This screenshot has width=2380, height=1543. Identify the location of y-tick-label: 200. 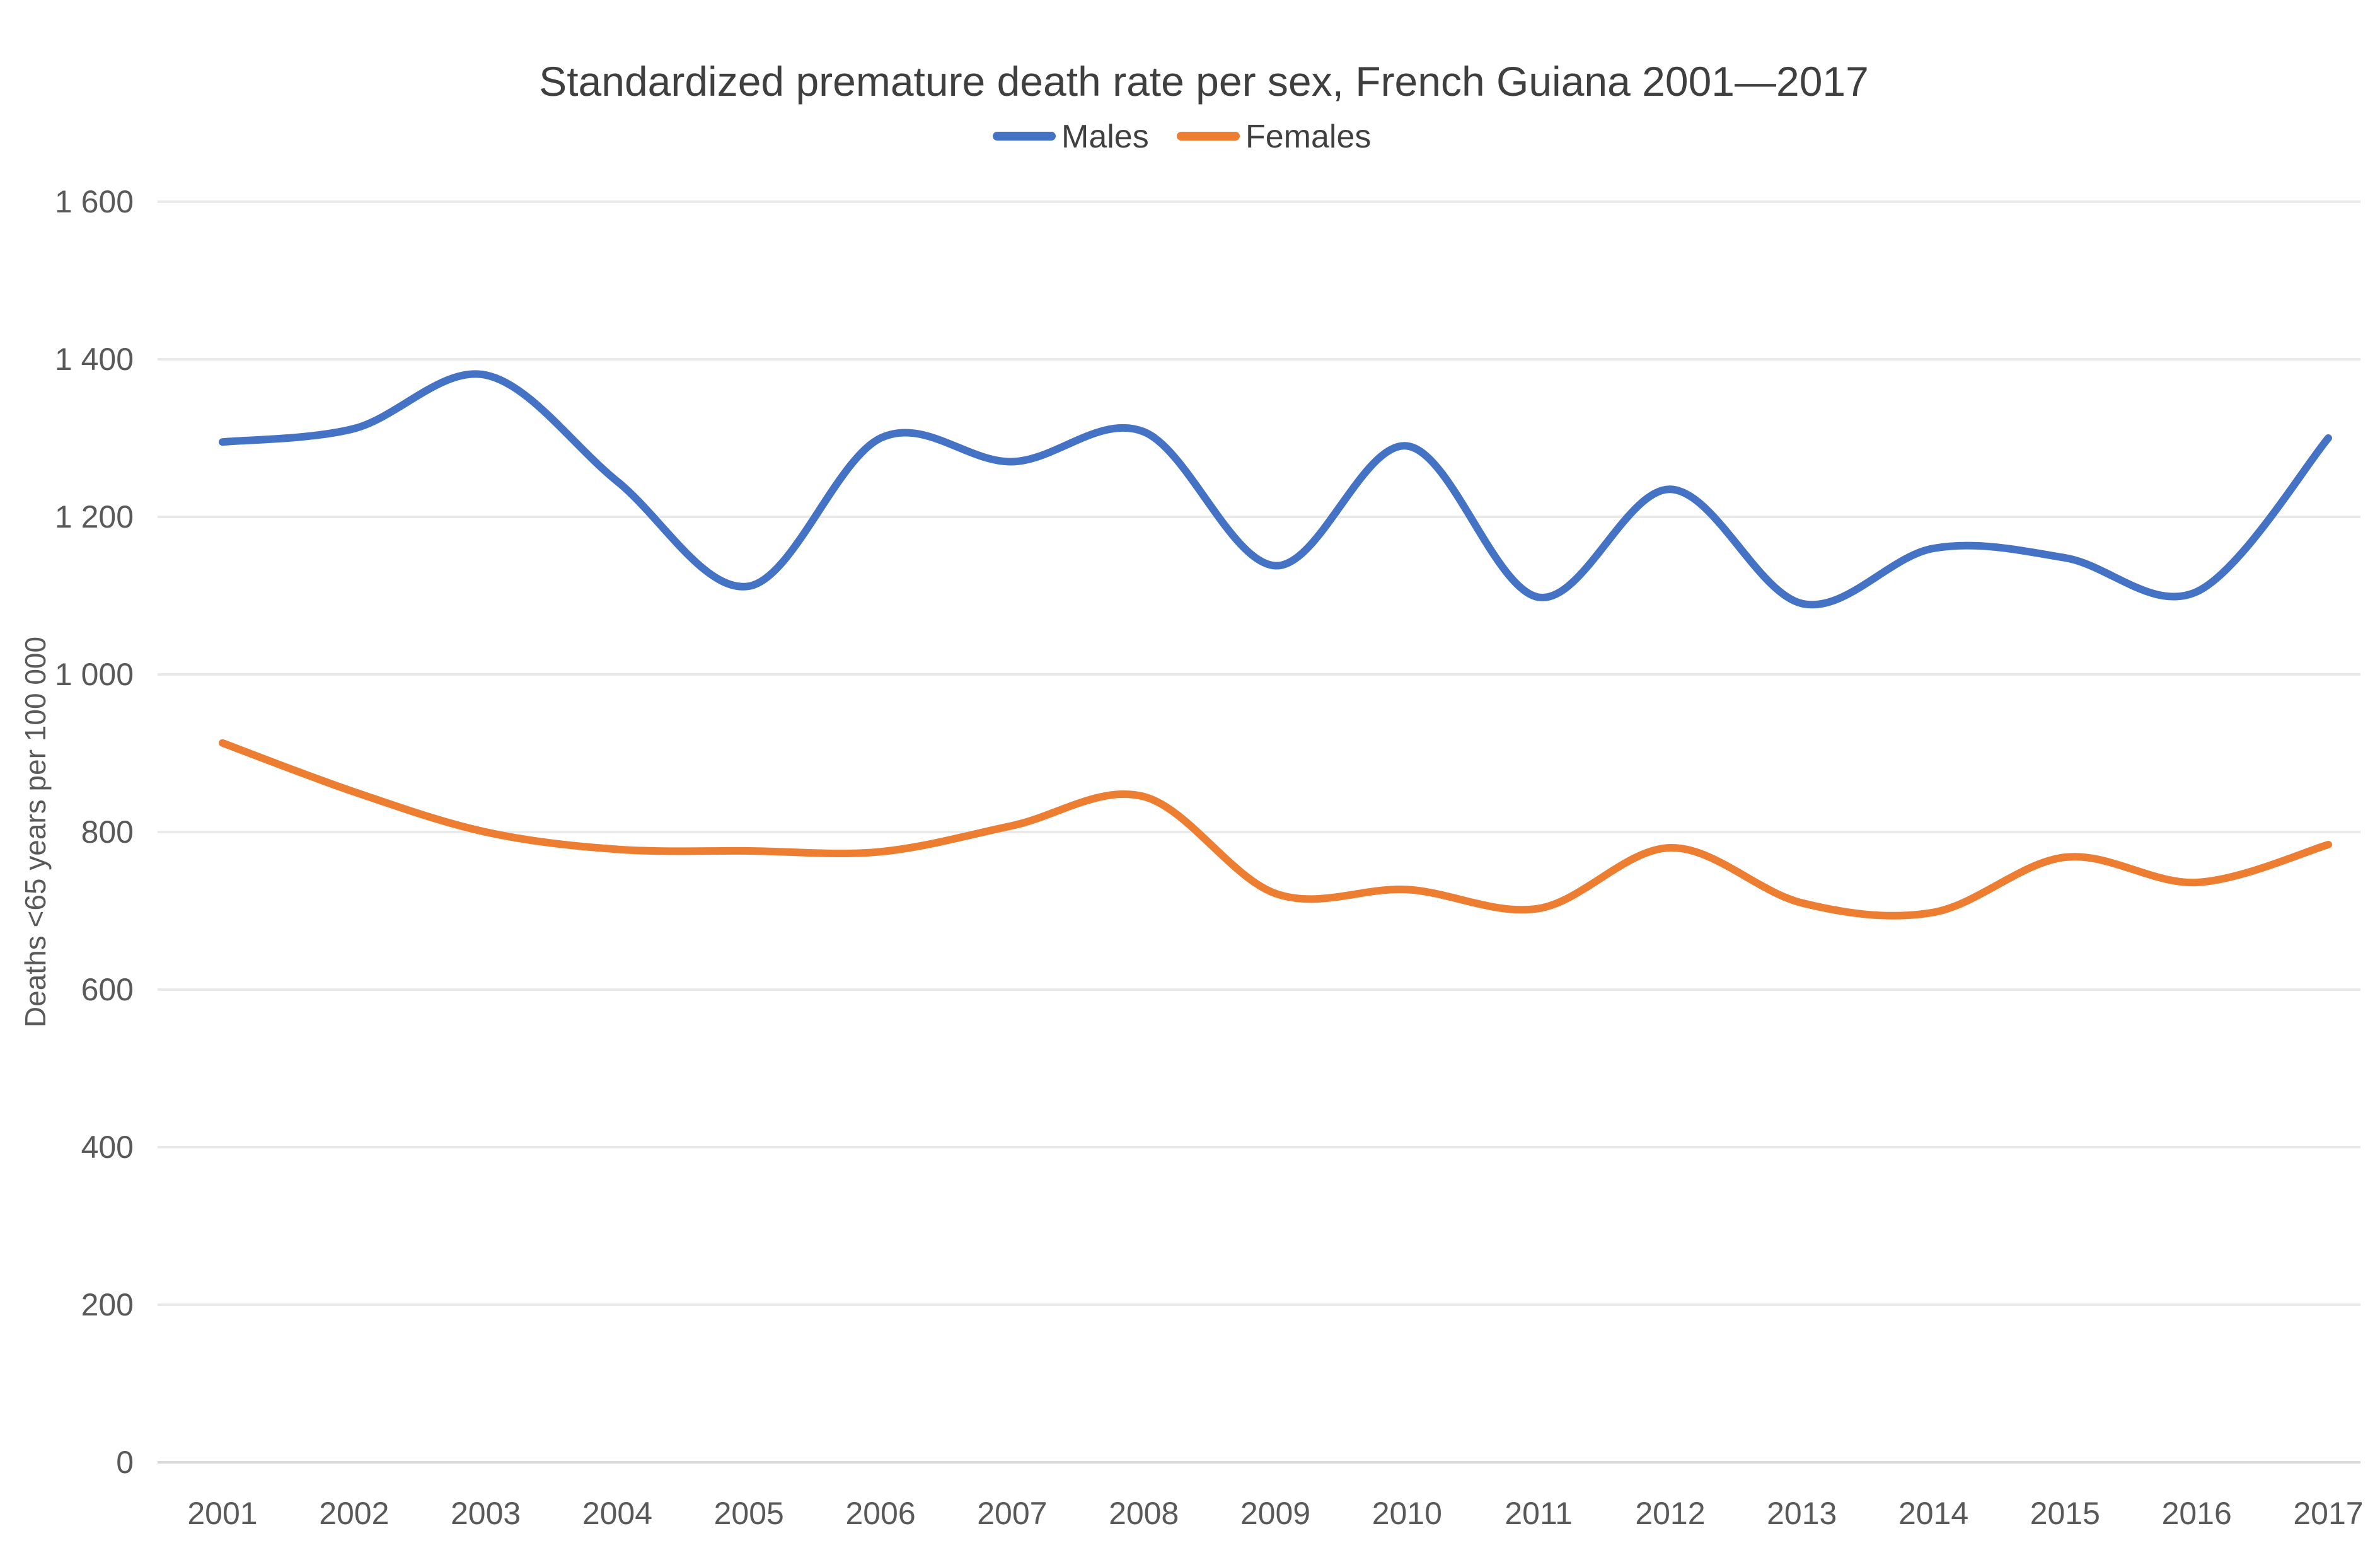
(107, 1304).